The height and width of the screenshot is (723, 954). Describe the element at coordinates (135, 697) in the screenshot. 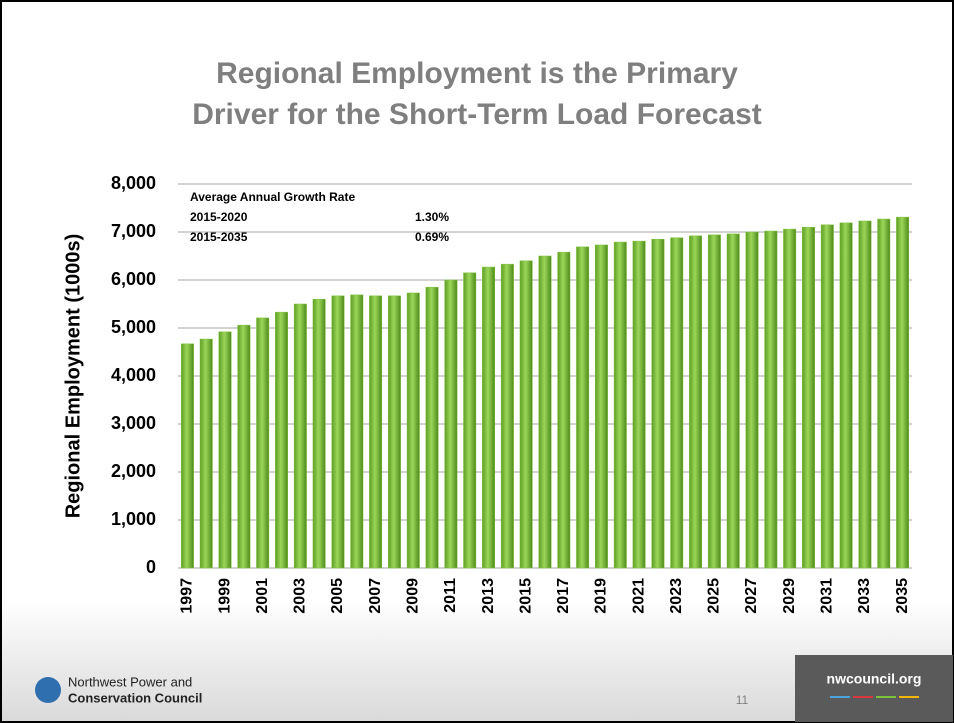

I see `logo-text: Conservation Council` at that location.